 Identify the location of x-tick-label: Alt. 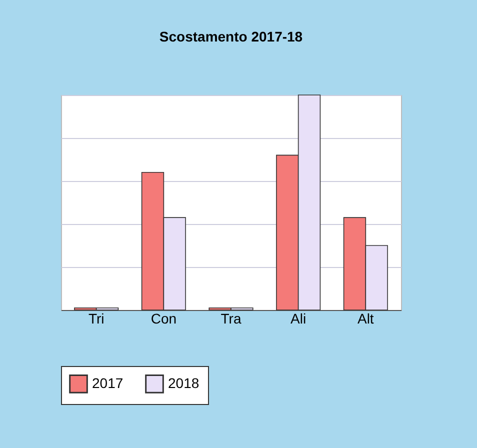
(365, 318).